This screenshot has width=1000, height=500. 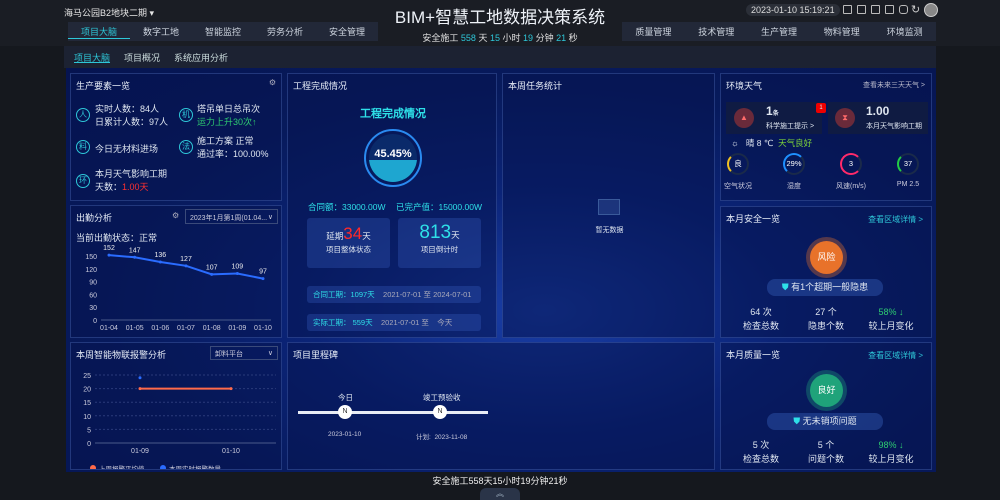 What do you see at coordinates (423, 437) in the screenshot?
I see `plan-label: 计划:` at bounding box center [423, 437].